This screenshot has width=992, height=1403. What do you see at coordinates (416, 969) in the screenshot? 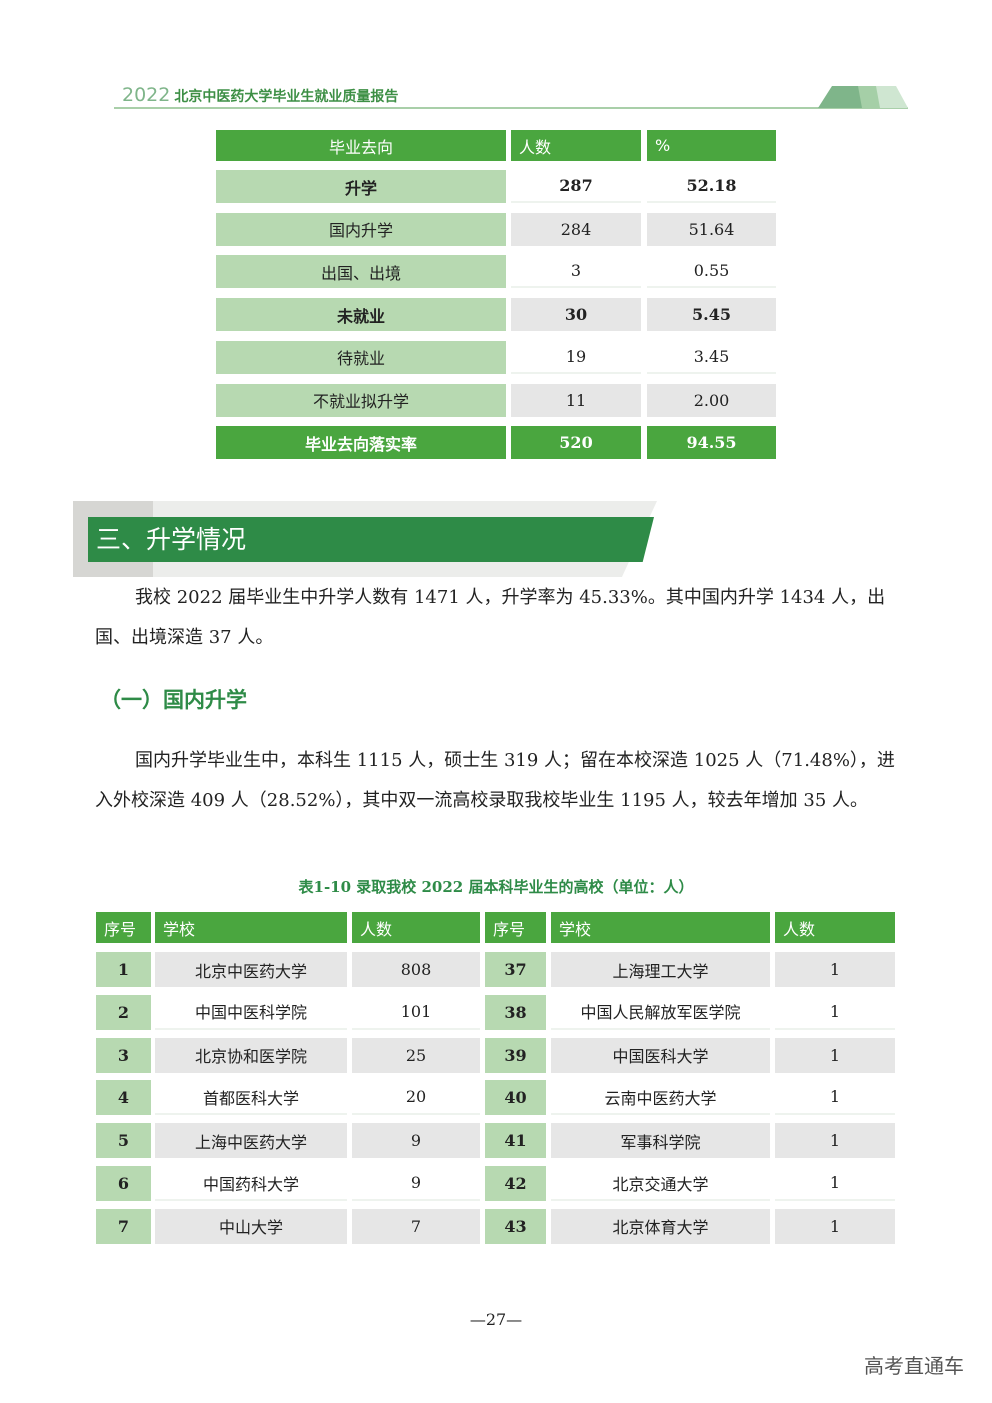
I see `table2-count-cell: 808` at bounding box center [416, 969].